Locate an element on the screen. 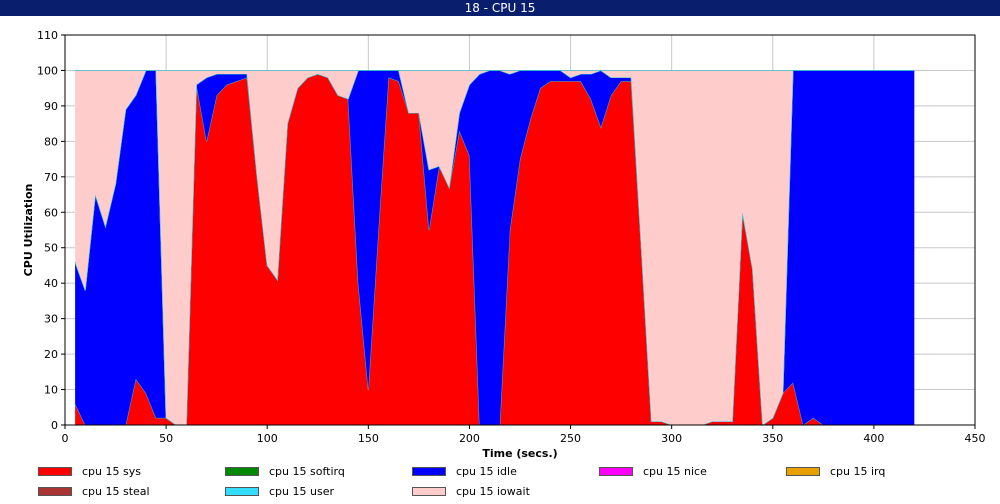 Image resolution: width=1000 pixels, height=504 pixels. x-tick-label: 450 is located at coordinates (975, 438).